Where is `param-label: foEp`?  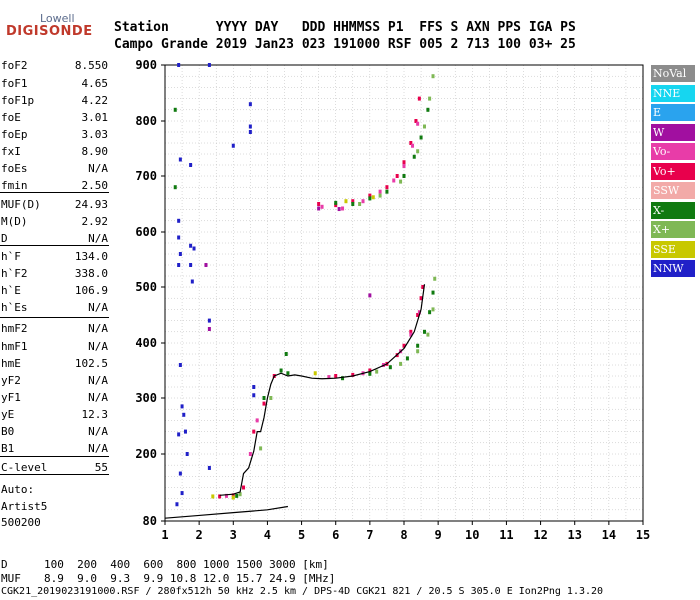
param-label: foEp is located at coordinates (14, 134).